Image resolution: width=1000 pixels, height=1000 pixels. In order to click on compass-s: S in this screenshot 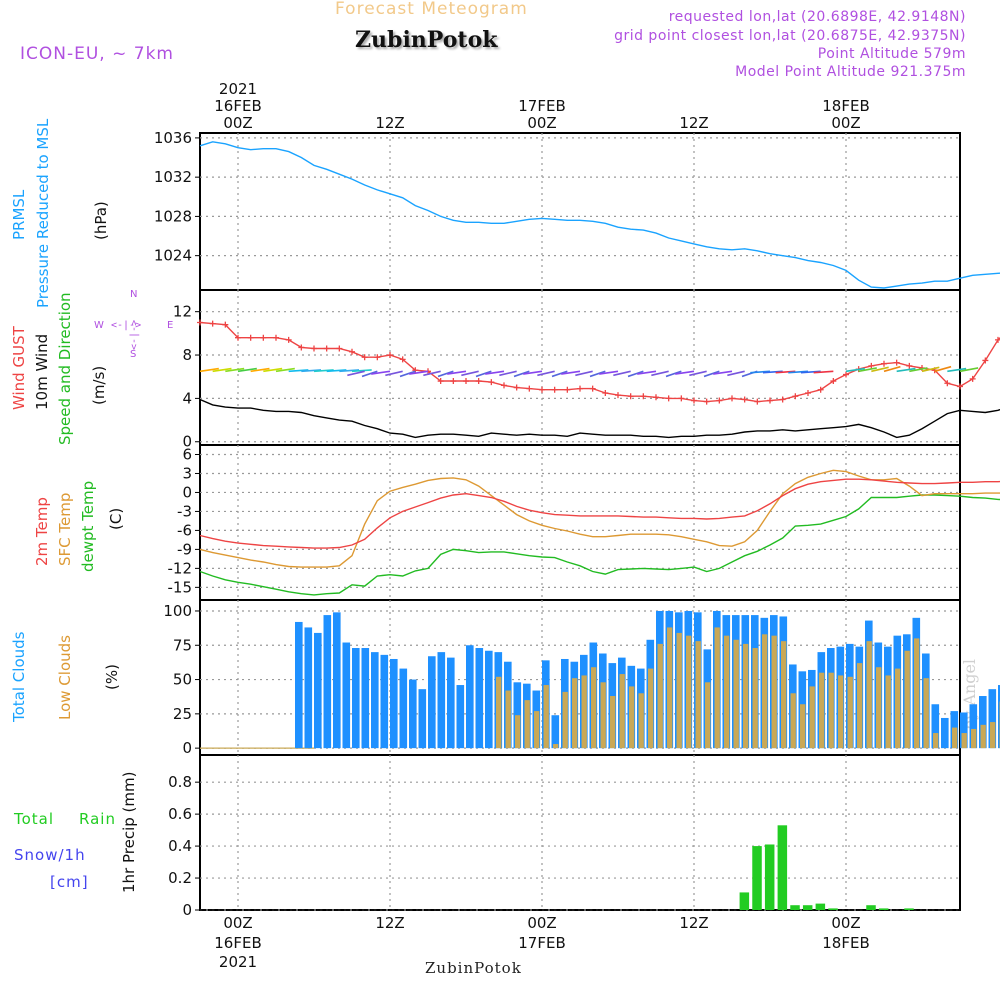, I will do `click(133, 354)`.